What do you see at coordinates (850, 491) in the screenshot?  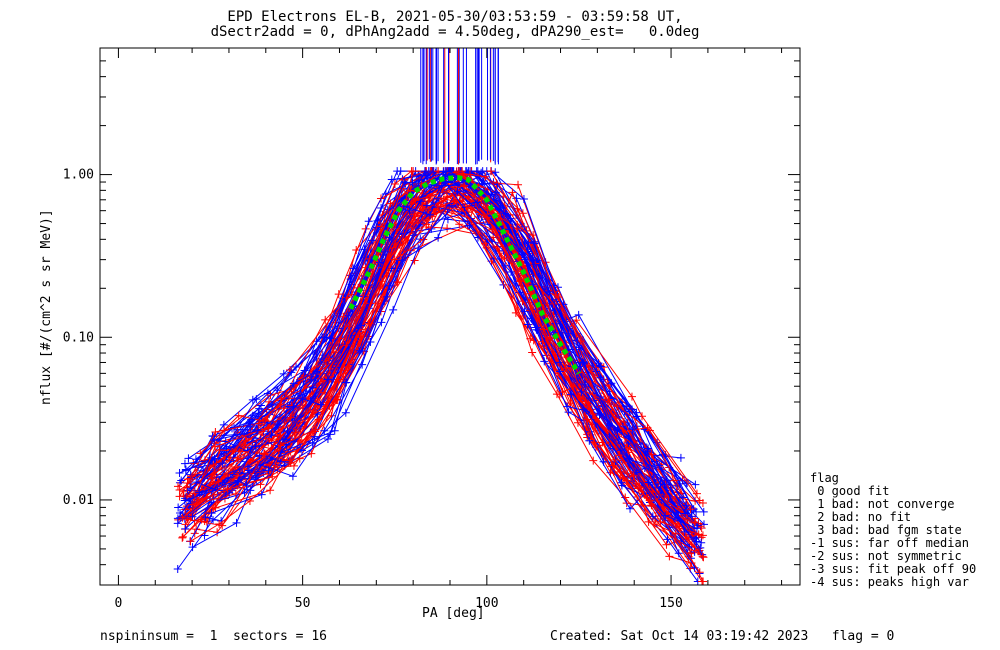 I see `legend-item: 0 good fit` at bounding box center [850, 491].